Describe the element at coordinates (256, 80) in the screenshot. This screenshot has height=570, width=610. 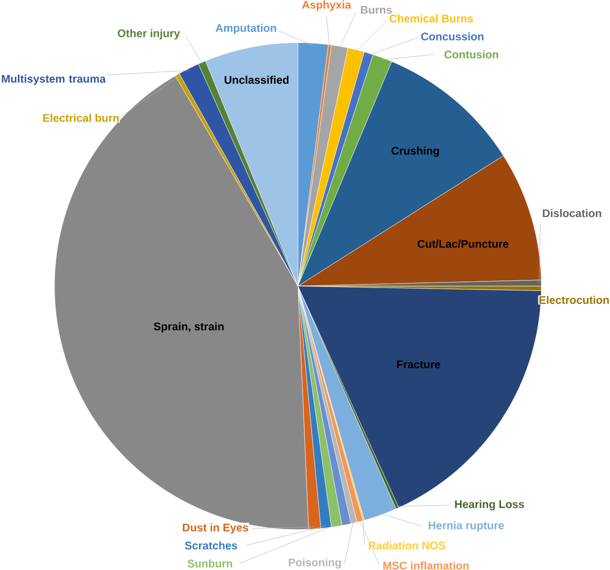
I see `slice-label: Unclassified` at that location.